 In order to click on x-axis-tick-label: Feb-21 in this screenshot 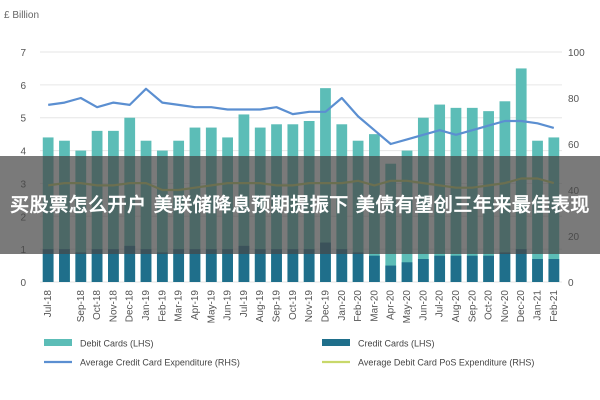, I will do `click(554, 306)`.